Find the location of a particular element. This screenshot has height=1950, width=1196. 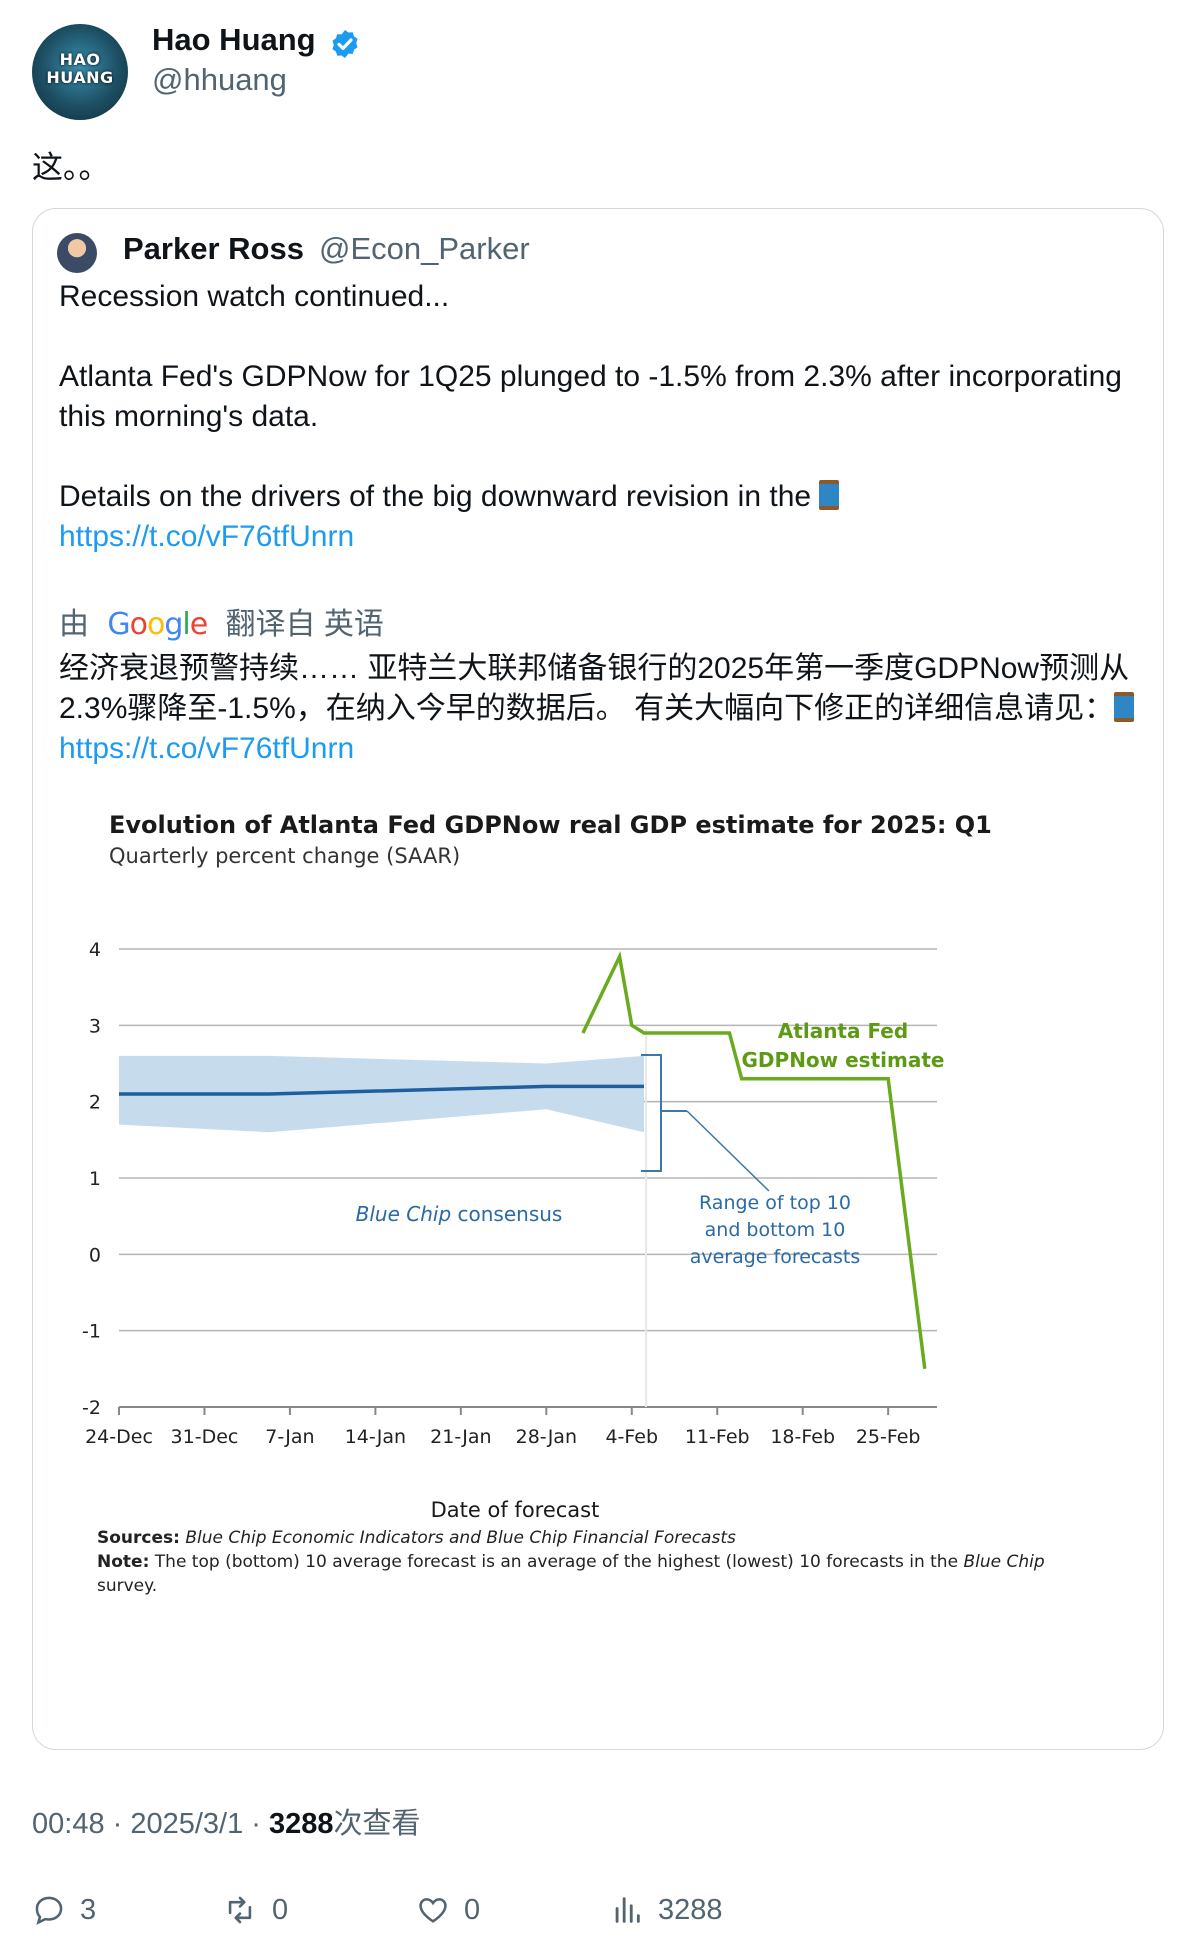

google-logo: Google is located at coordinates (157, 624).